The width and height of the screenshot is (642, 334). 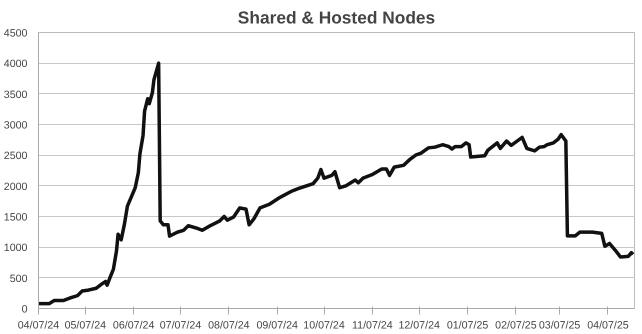 What do you see at coordinates (277, 326) in the screenshot?
I see `x-tick-label: 09/07/24` at bounding box center [277, 326].